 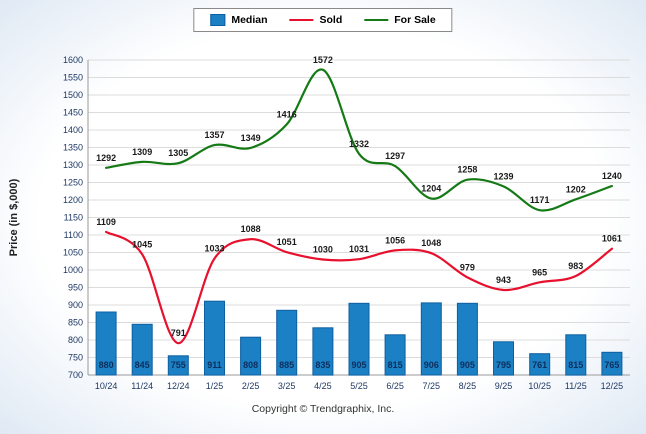 What do you see at coordinates (323, 386) in the screenshot?
I see `x-tick-label: 4/25` at bounding box center [323, 386].